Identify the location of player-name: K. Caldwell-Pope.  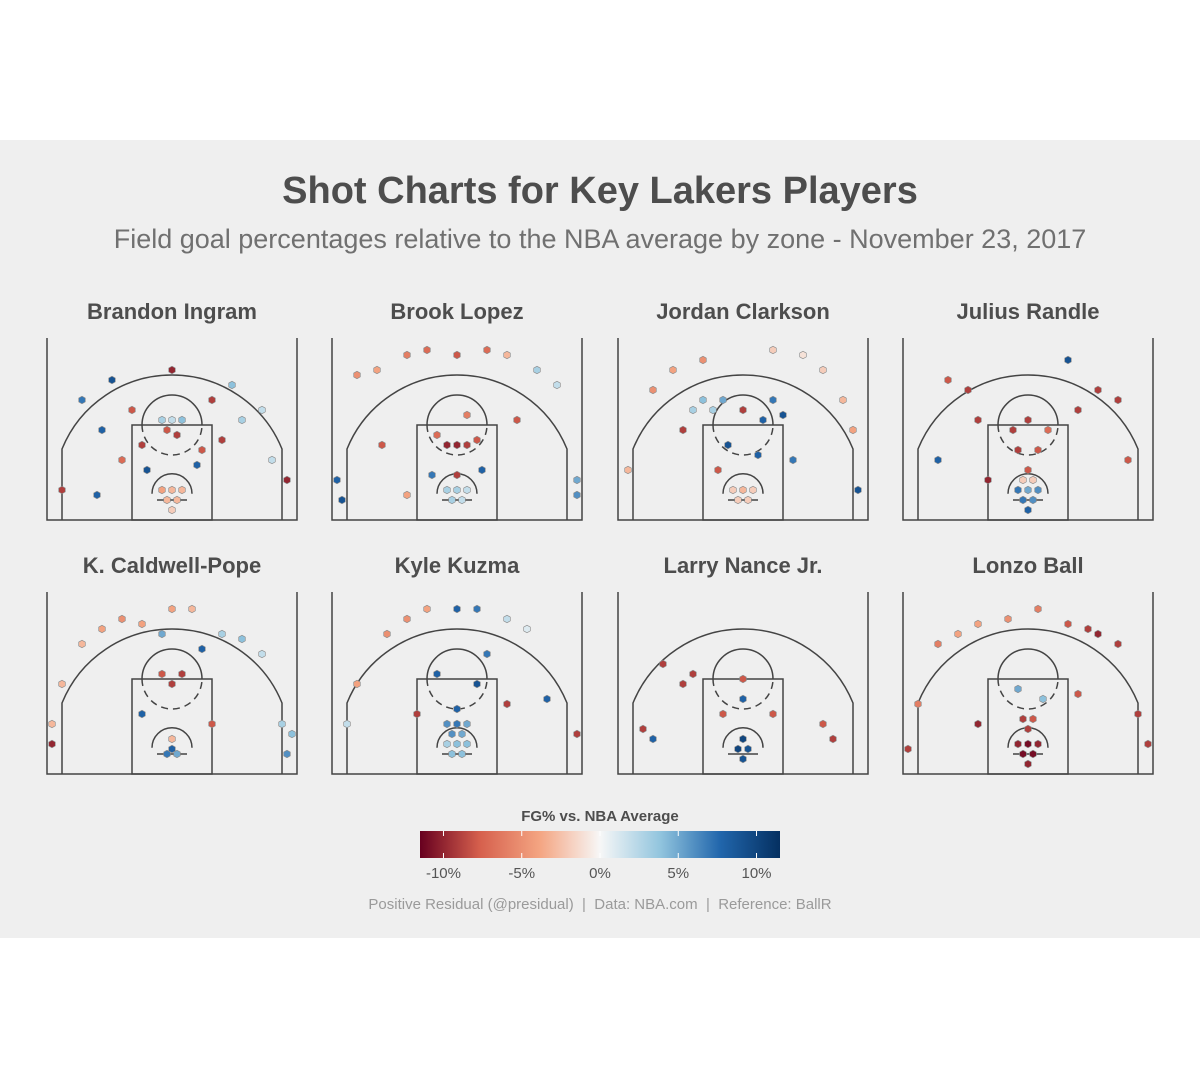
(172, 565).